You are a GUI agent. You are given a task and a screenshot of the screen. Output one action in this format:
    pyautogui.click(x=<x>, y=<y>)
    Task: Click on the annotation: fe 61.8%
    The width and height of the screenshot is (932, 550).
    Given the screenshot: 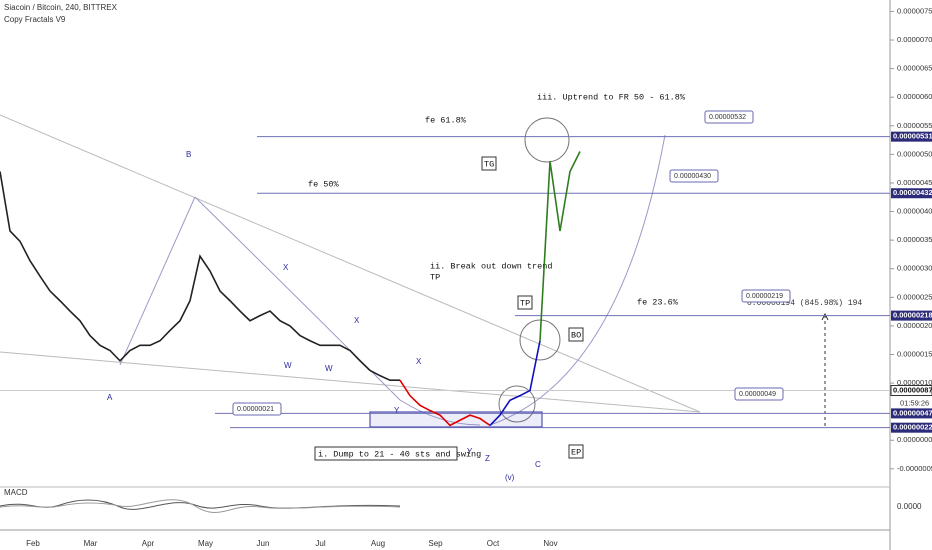 What is the action you would take?
    pyautogui.click(x=446, y=120)
    